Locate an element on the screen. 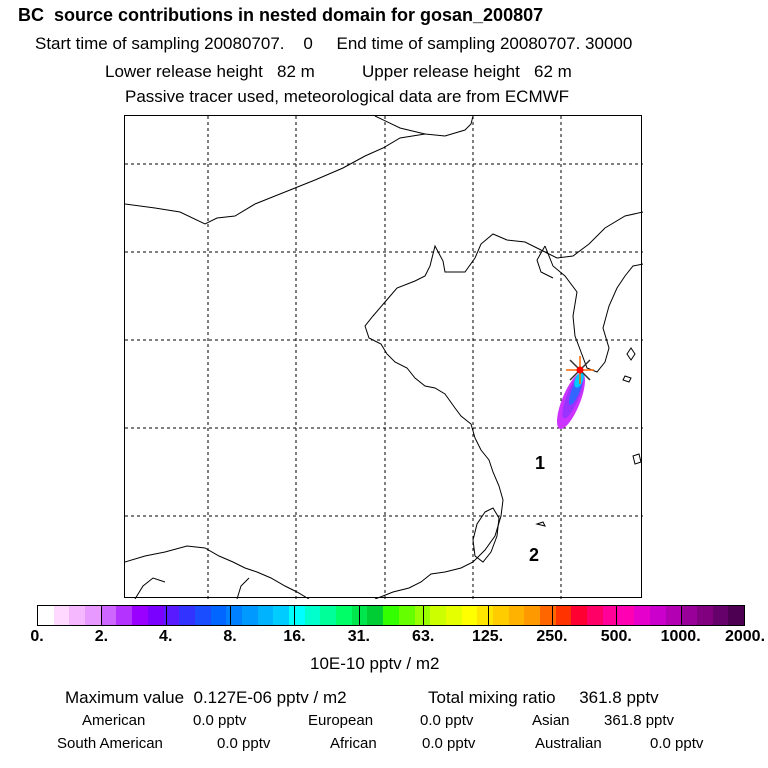 The height and width of the screenshot is (768, 768). total-mixing-label: Total mixing ratio is located at coordinates (492, 697).